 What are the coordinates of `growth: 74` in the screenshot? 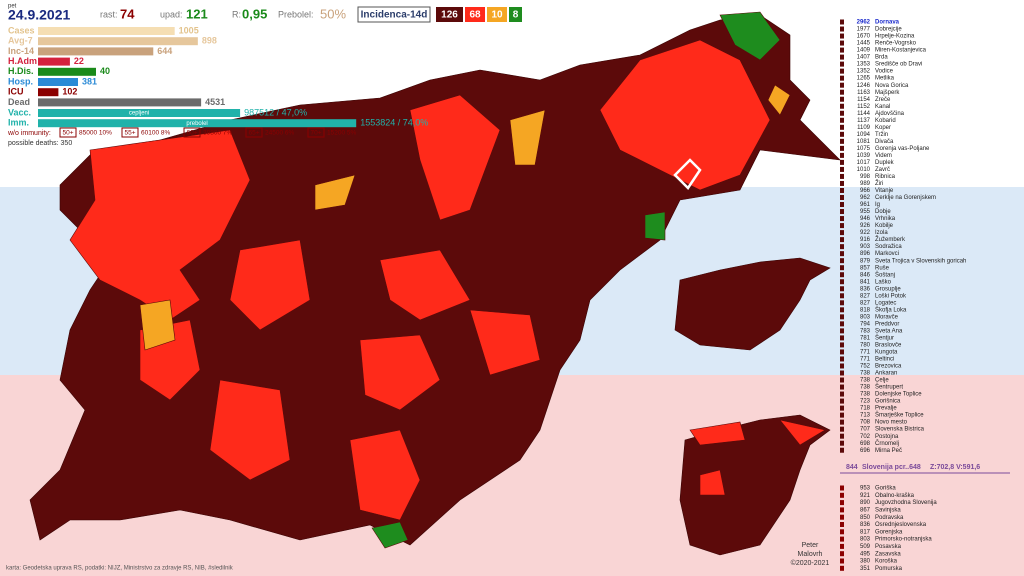 It's located at (127, 13).